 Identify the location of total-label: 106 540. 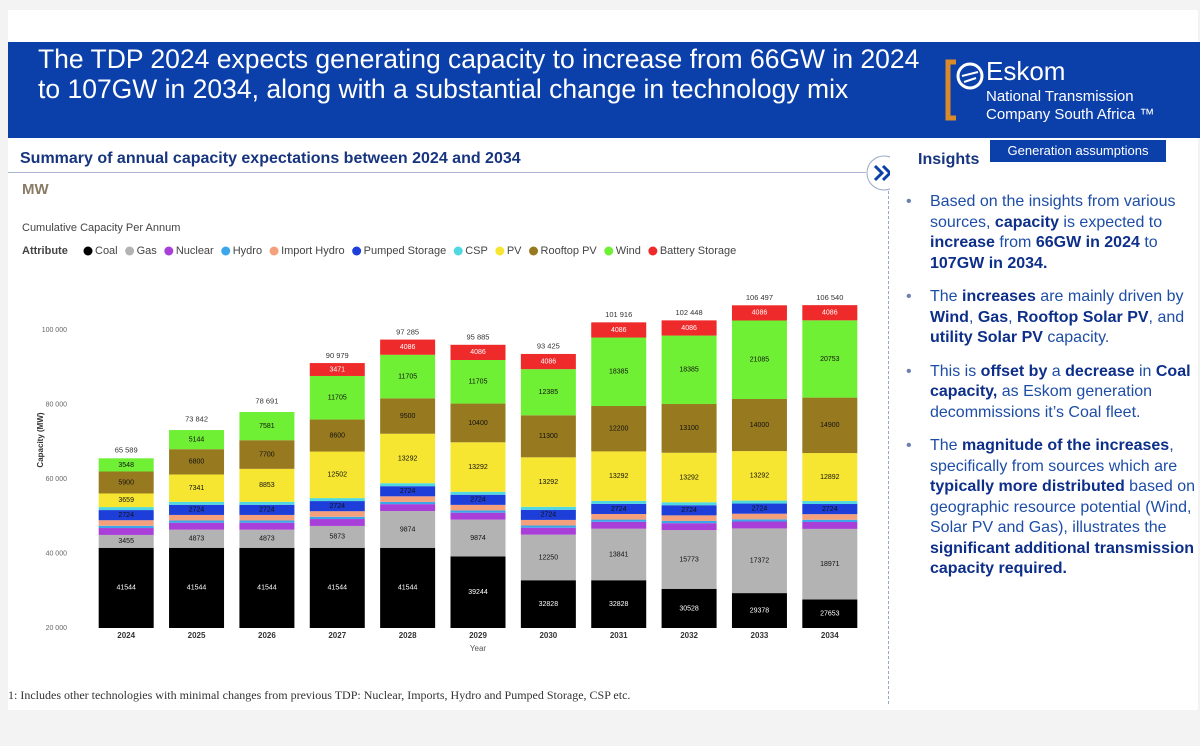
(829, 297).